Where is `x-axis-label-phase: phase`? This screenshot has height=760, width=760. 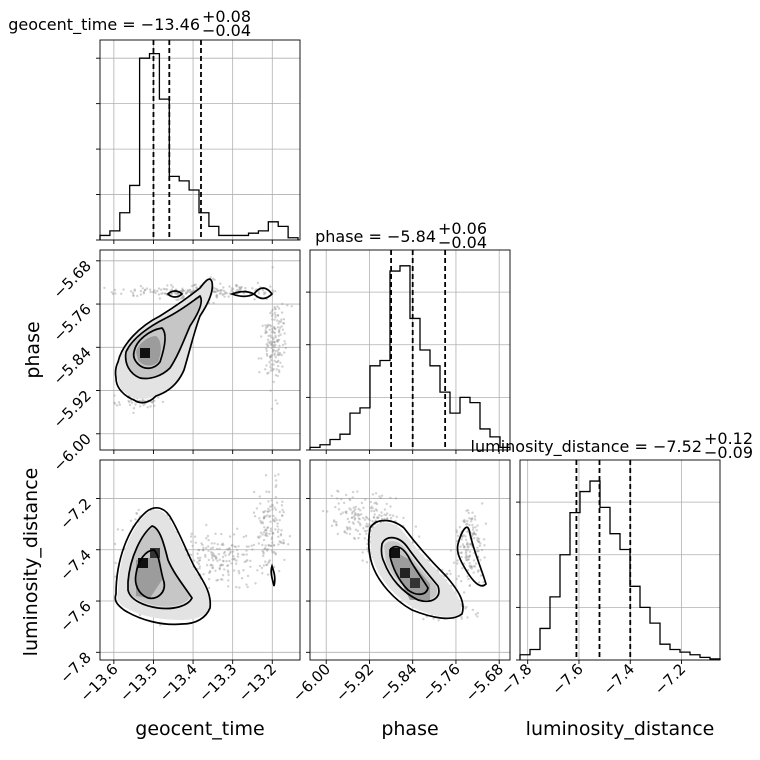 x-axis-label-phase: phase is located at coordinates (409, 729).